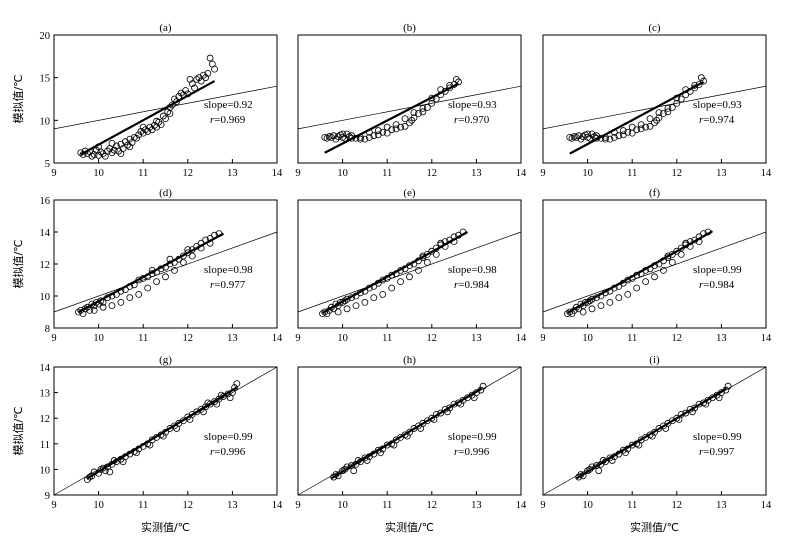  I want to click on panel-label: (b), so click(409, 28).